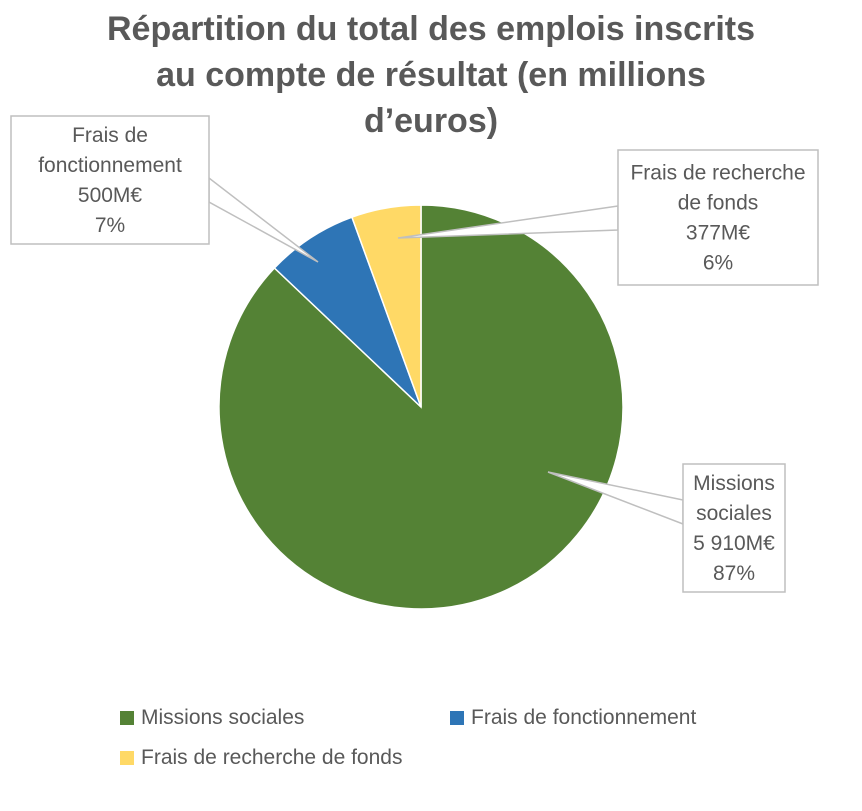 This screenshot has height=811, width=862. I want to click on legend-item-missions-sociales: Missions sociales, so click(212, 718).